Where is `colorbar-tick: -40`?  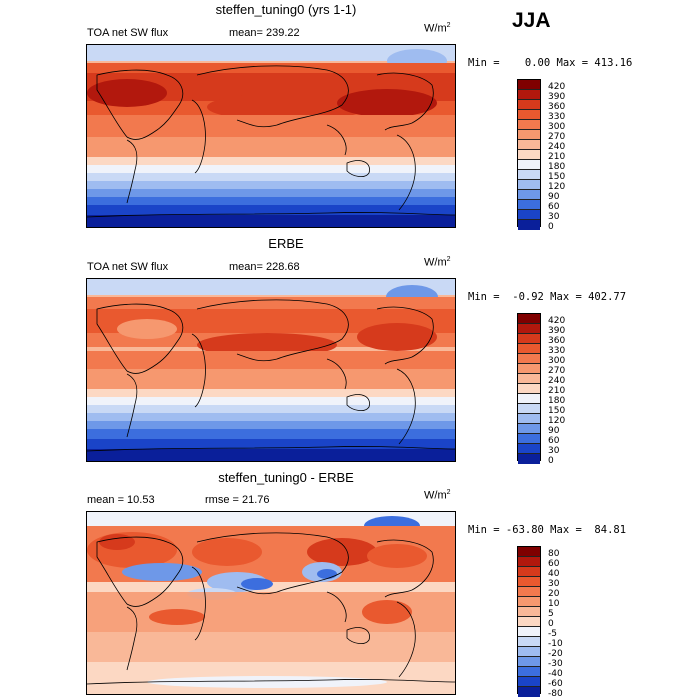 colorbar-tick: -40 is located at coordinates (555, 674).